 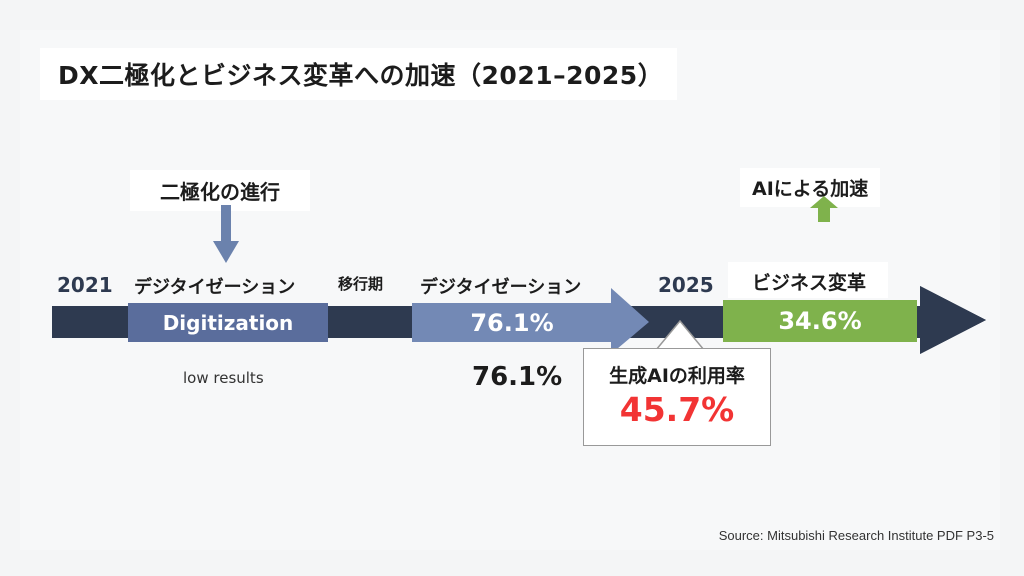 What do you see at coordinates (677, 376) in the screenshot?
I see `callout-title: 生成AIの利用率` at bounding box center [677, 376].